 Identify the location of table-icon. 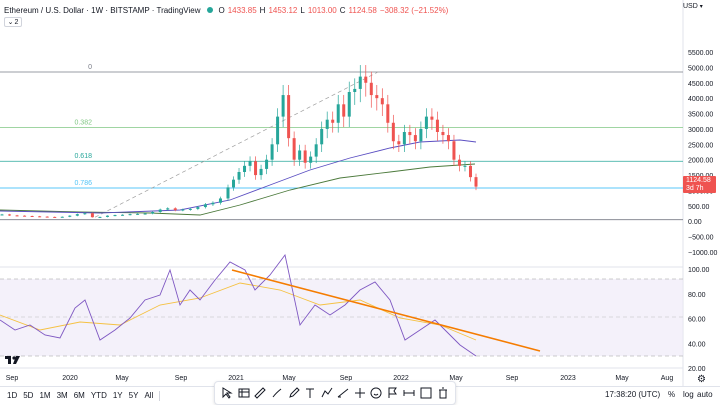
(244, 393).